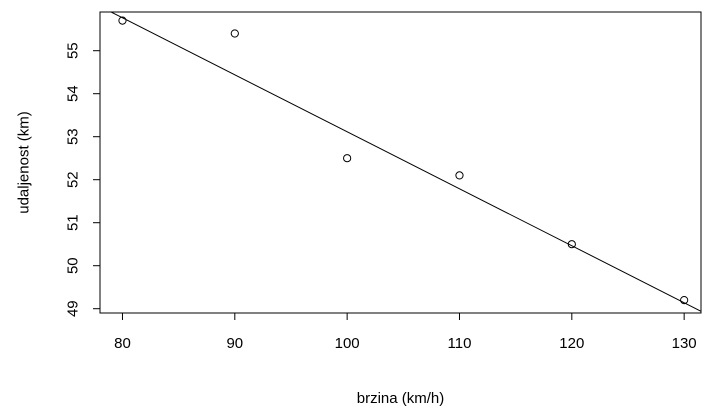 The height and width of the screenshot is (409, 702). I want to click on y-tick-label: 51, so click(73, 222).